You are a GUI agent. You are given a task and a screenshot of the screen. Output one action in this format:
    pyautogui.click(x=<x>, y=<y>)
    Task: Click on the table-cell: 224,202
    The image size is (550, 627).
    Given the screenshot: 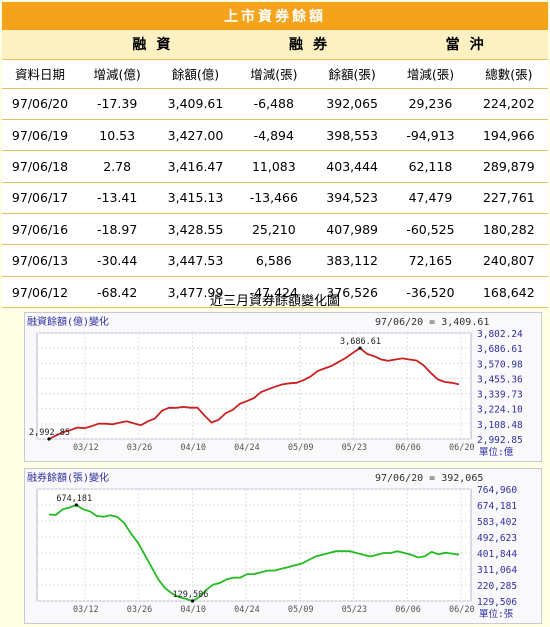 What is the action you would take?
    pyautogui.click(x=508, y=104)
    